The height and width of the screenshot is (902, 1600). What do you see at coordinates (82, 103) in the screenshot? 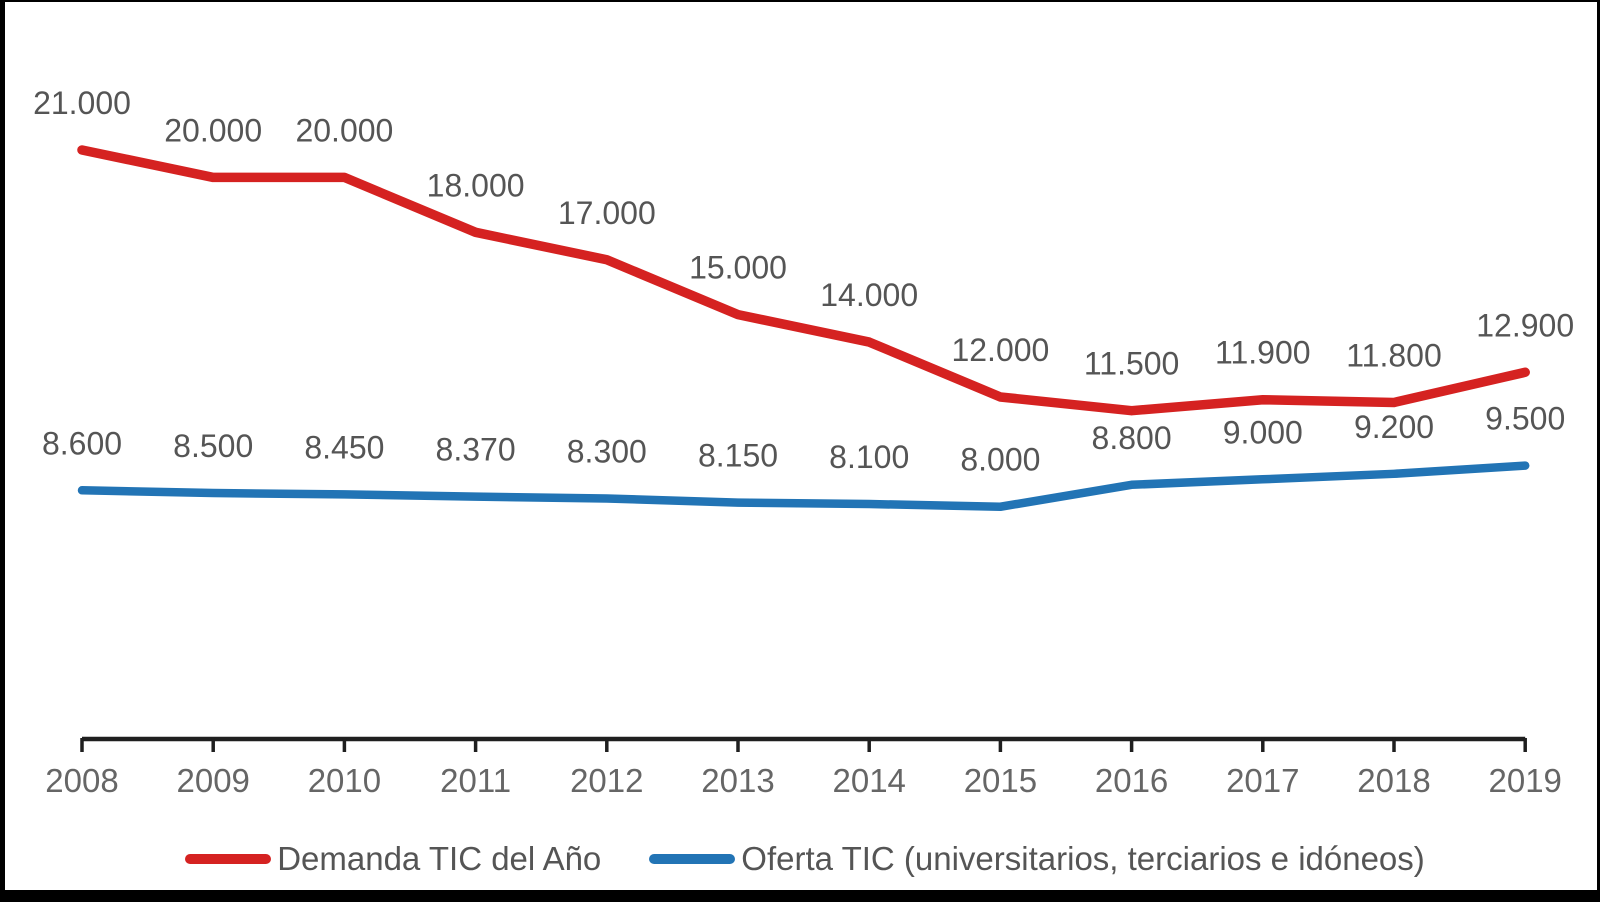
I see `demanda-point-label: 21.000` at bounding box center [82, 103].